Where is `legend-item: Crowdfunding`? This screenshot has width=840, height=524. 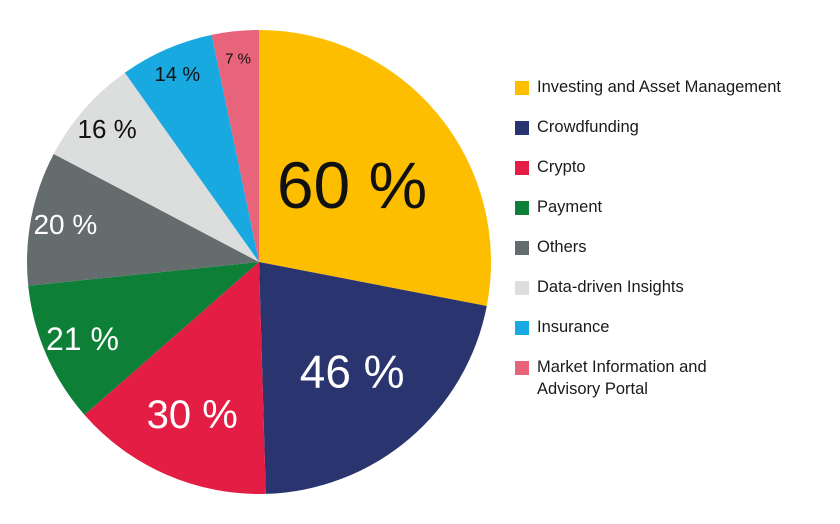
legend-item: Crowdfunding is located at coordinates (675, 136).